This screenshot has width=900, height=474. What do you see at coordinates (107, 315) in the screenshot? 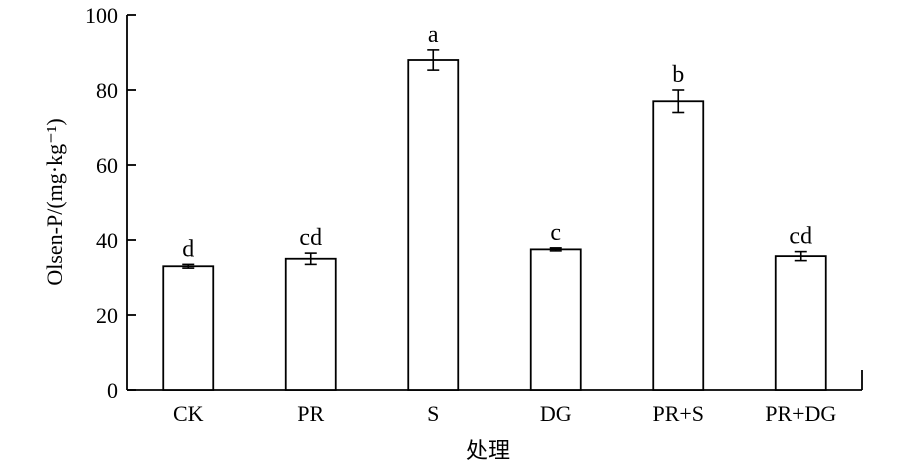
I see `y-tick-label: 20` at bounding box center [107, 315].